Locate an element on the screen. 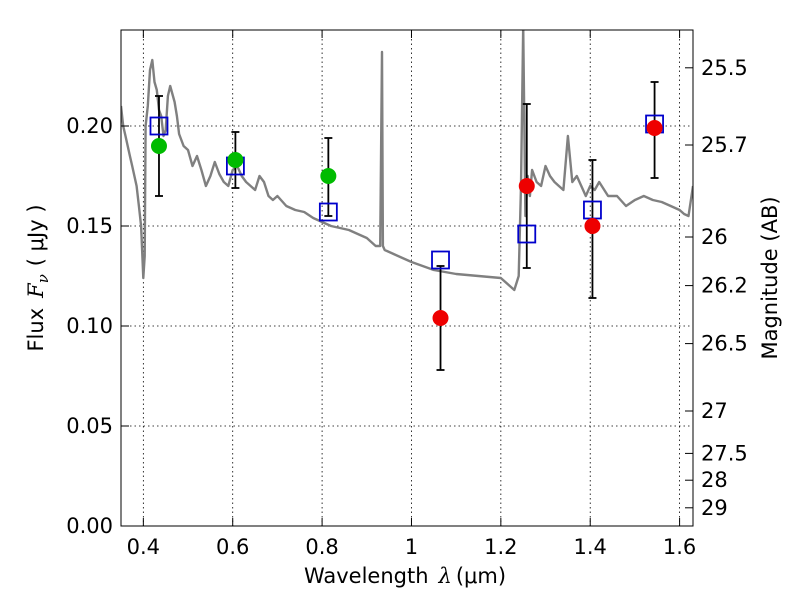  y-tick-label: 0.15 is located at coordinates (89, 226).